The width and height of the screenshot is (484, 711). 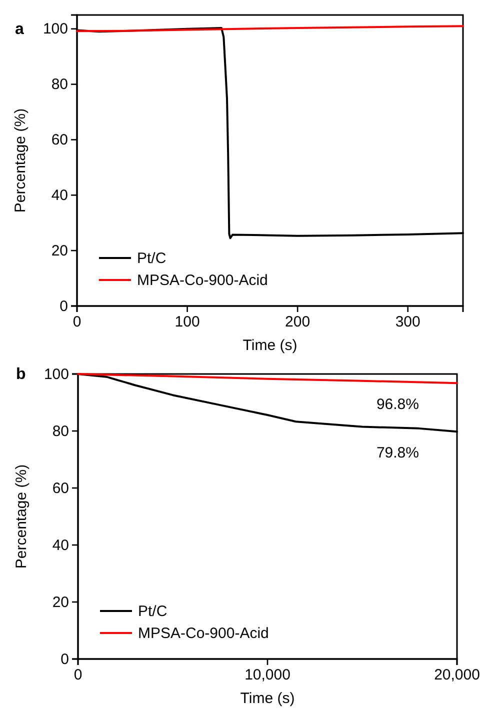 I want to click on x-tick-label: 200, so click(x=297, y=322).